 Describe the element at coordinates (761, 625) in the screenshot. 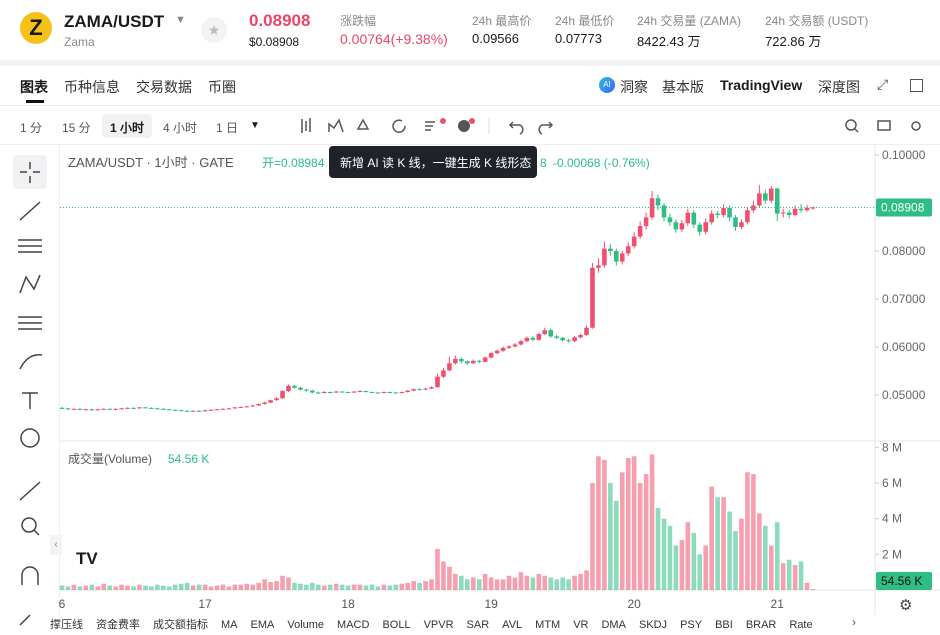

I see `indicator: BRAR` at that location.